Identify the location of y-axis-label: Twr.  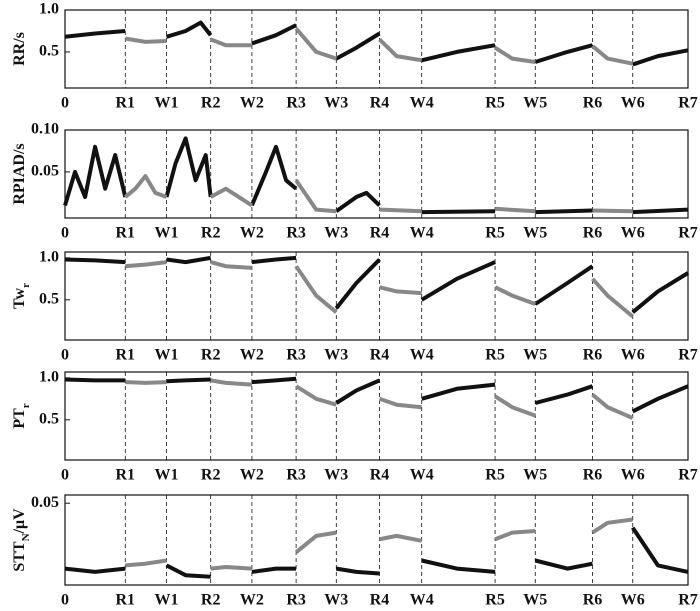
(21, 296).